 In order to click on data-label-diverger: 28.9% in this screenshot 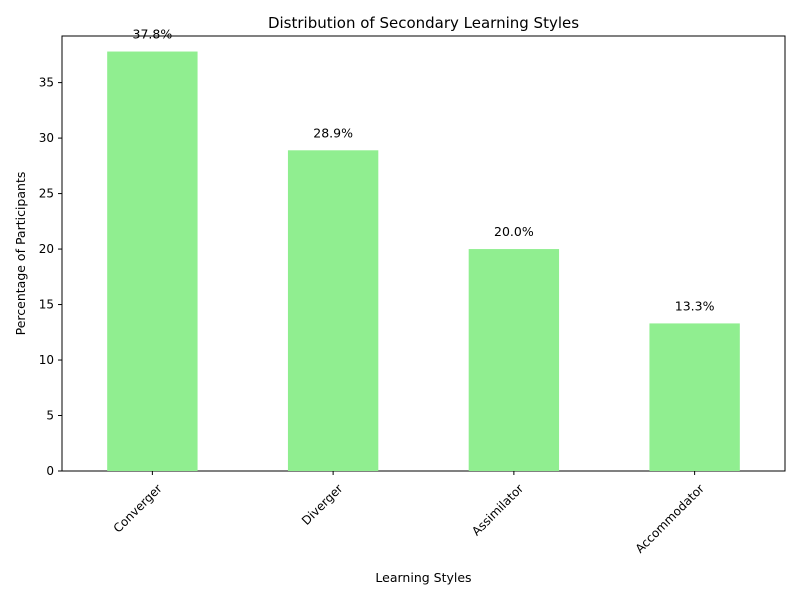, I will do `click(333, 132)`.